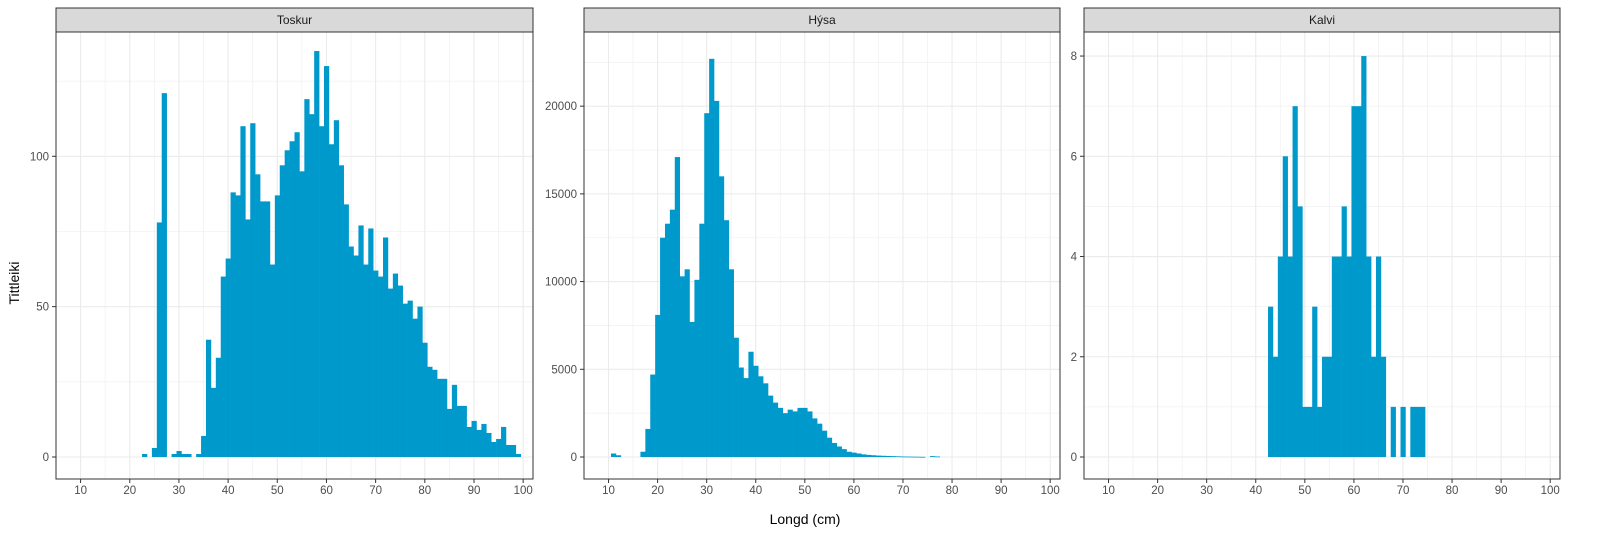  Describe the element at coordinates (1501, 491) in the screenshot. I see `x-tick-label: 90` at that location.